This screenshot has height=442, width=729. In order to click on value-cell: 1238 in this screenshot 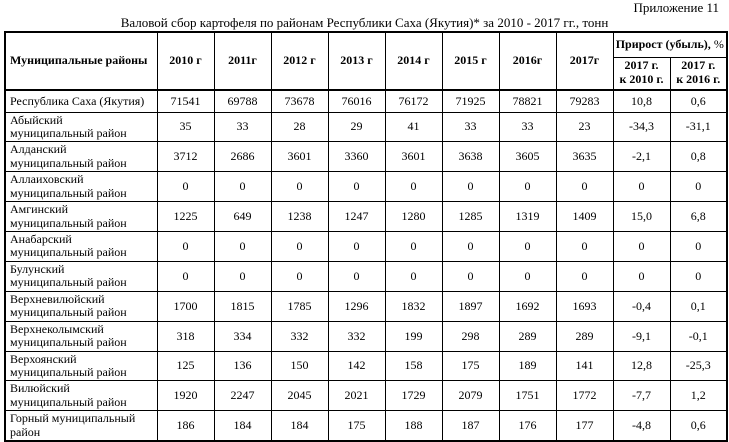, I will do `click(299, 216)`.